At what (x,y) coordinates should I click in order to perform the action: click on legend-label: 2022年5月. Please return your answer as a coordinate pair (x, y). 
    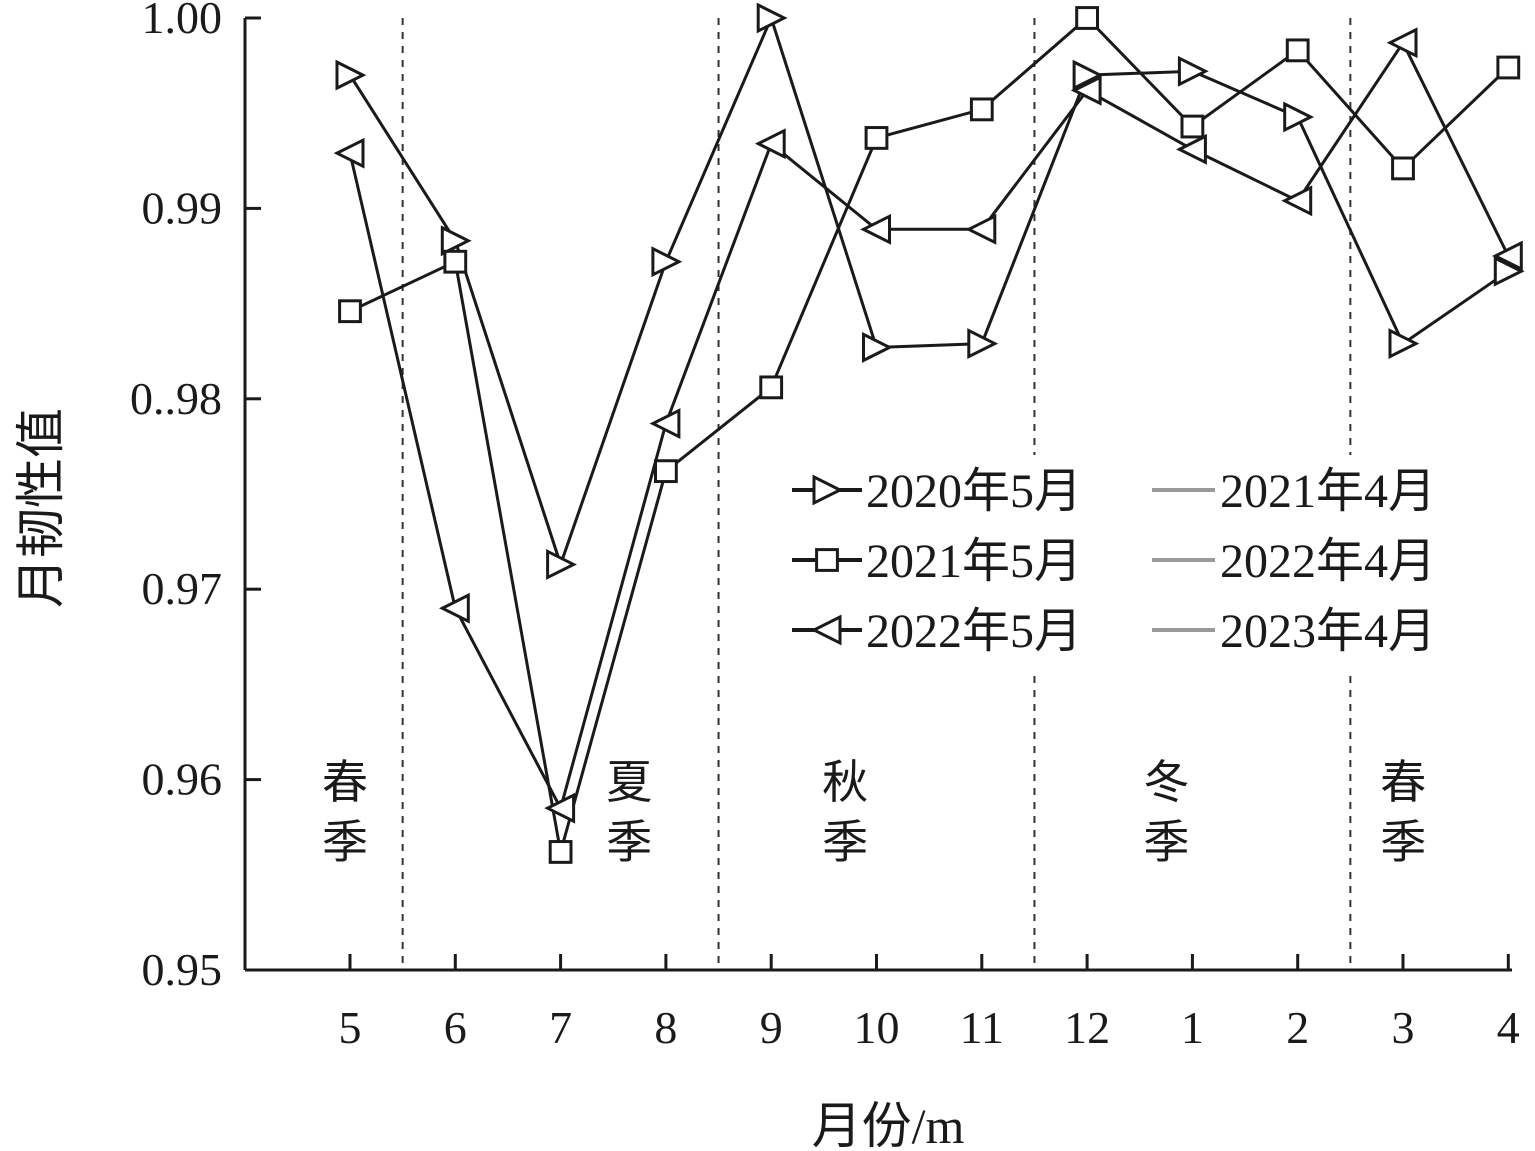
    Looking at the image, I should click on (974, 631).